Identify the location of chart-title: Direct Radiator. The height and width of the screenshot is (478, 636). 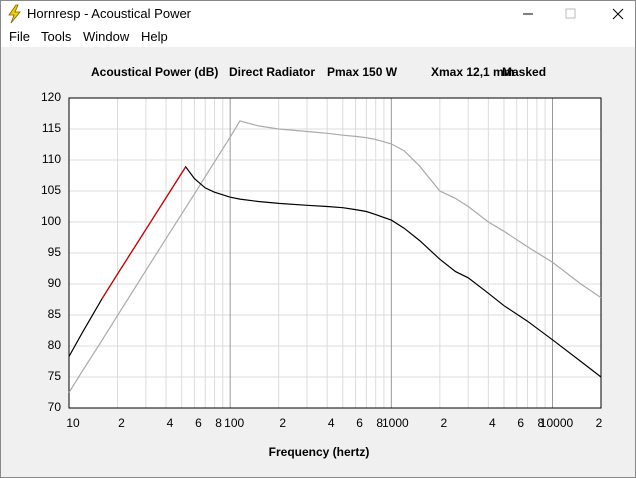
(272, 72).